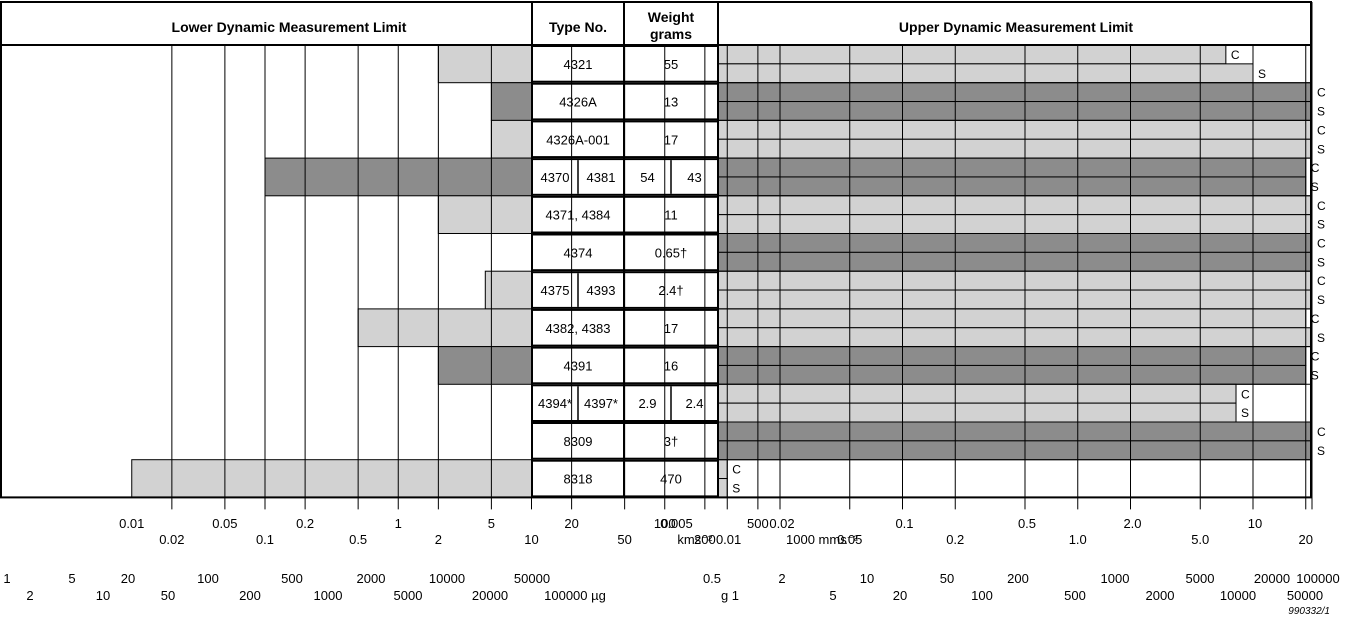 Image resolution: width=1347 pixels, height=618 pixels. Describe the element at coordinates (171, 539) in the screenshot. I see `lower-tick-label: 0.02` at that location.